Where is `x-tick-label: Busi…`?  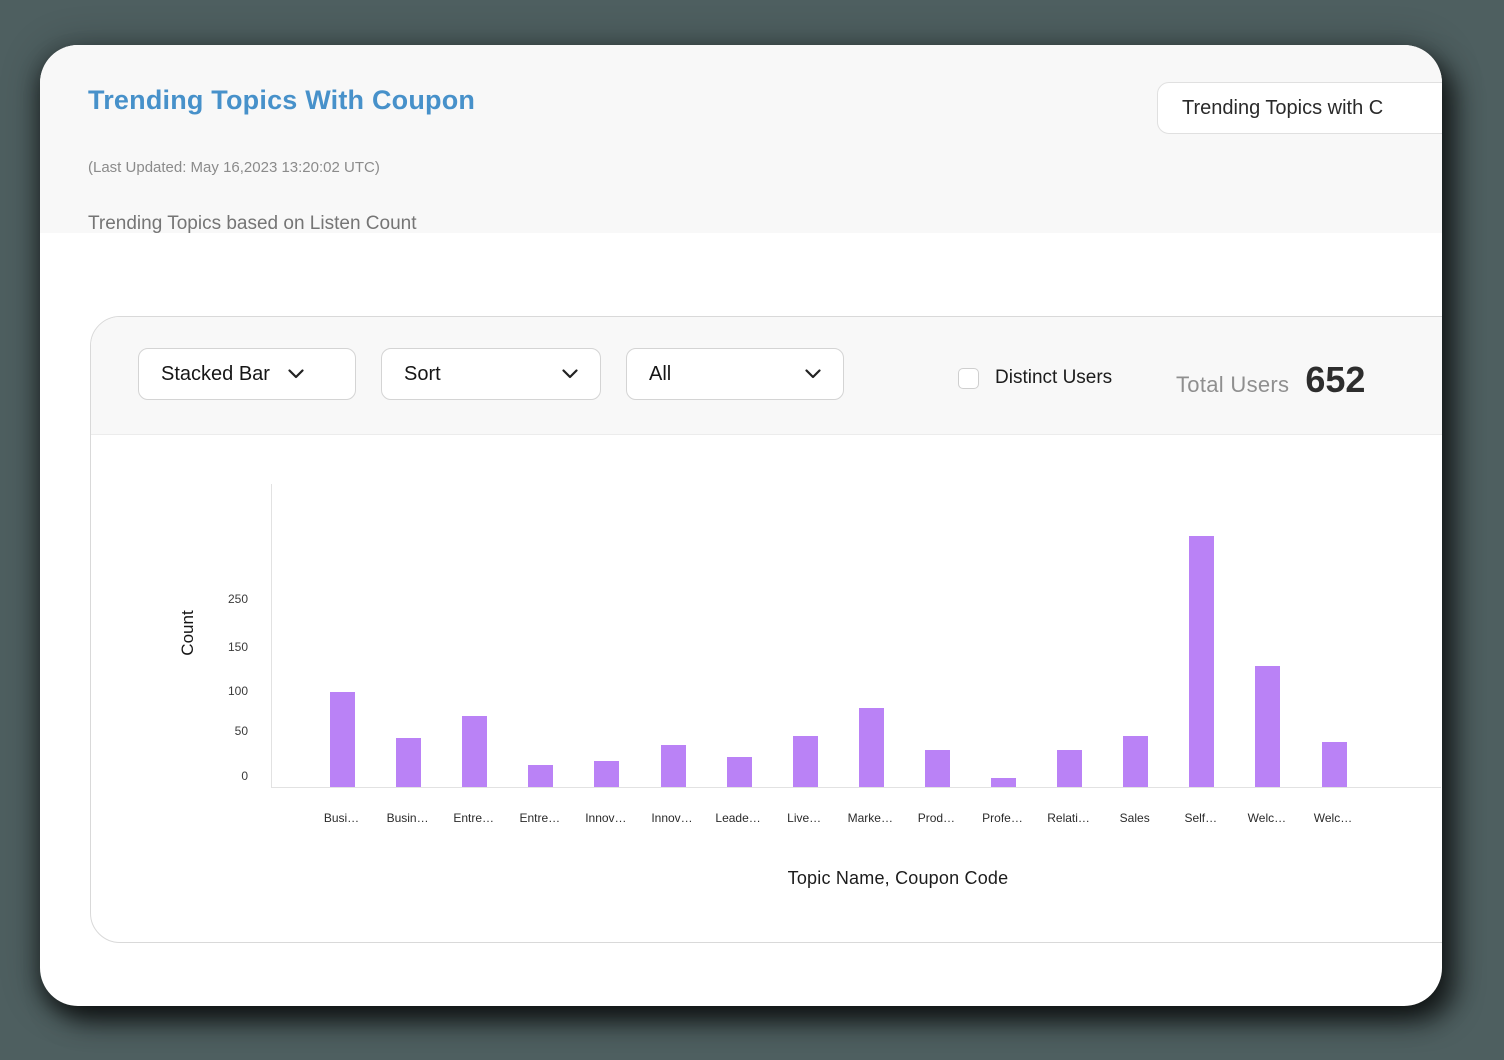
x-tick-label: Busi… is located at coordinates (341, 818).